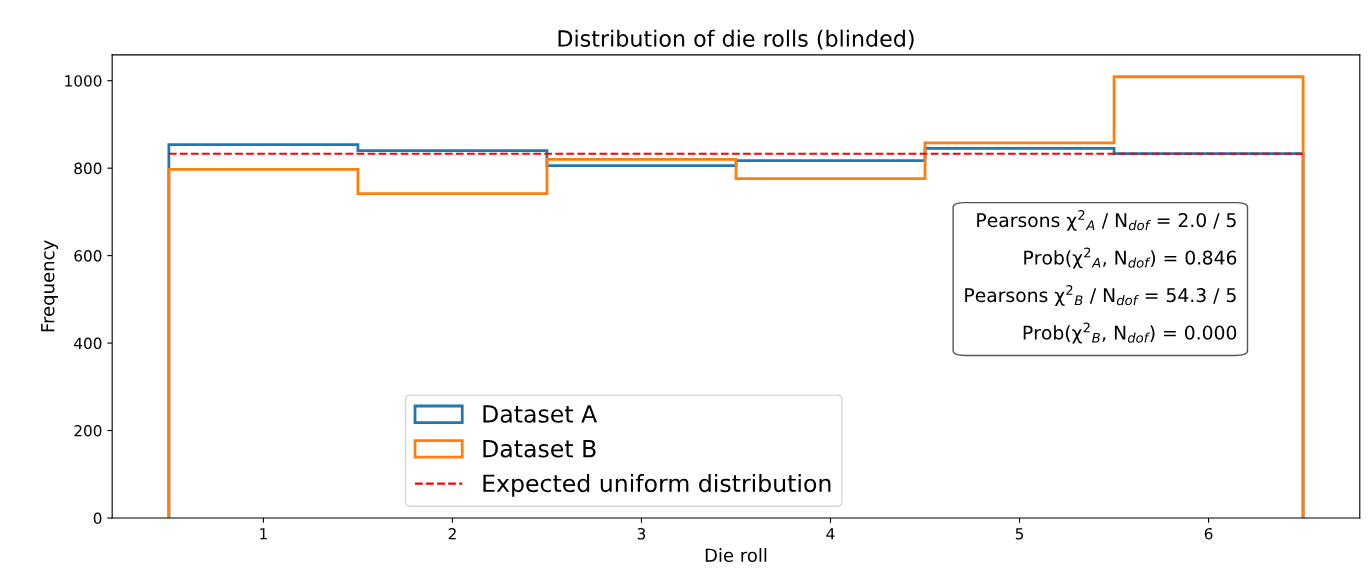 Image resolution: width=1368 pixels, height=584 pixels. I want to click on annotation: Pearsons χ$^{2}$$_{B}$ / N$_{dof}$ = 54.3 / 5, so click(1100, 295).